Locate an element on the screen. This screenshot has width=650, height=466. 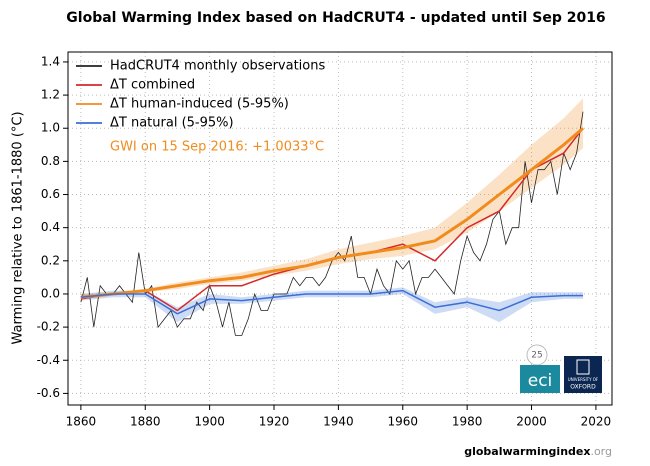
y-tick-label: 1.2 is located at coordinates (50, 95).